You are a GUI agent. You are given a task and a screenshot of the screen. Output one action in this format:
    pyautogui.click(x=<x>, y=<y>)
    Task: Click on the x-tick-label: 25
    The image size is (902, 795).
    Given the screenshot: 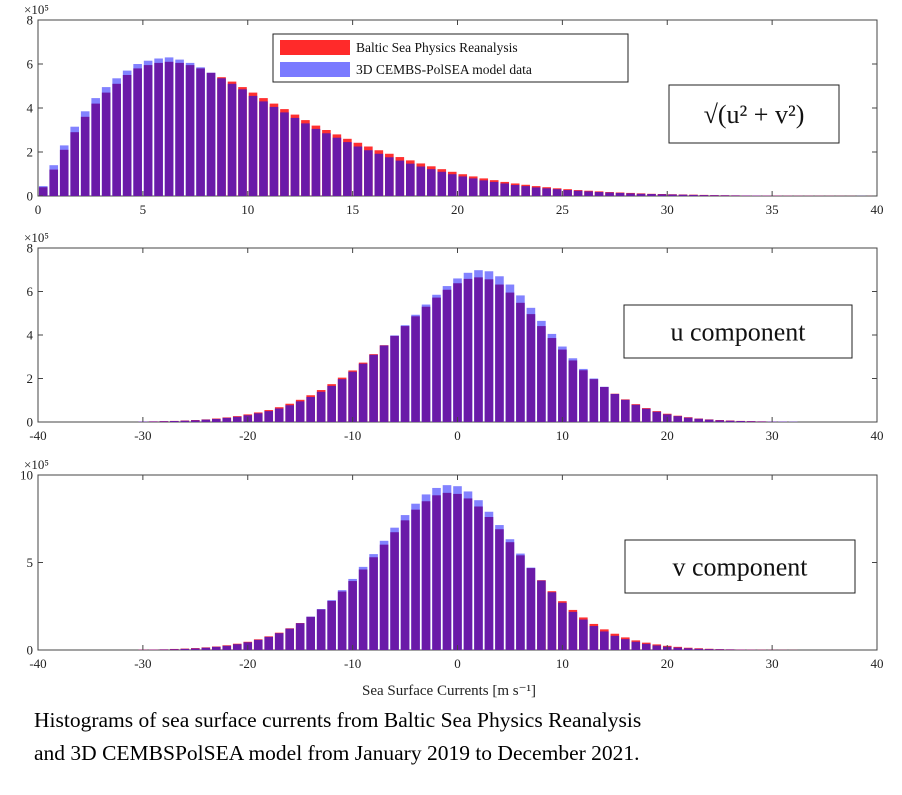 What is the action you would take?
    pyautogui.click(x=562, y=209)
    